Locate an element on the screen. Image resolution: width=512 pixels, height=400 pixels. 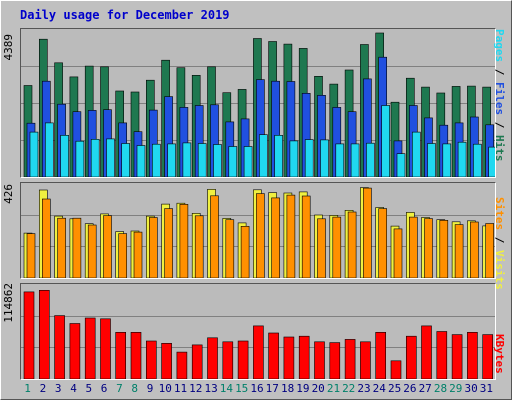
day-label-3: 3 is located at coordinates (58, 388).